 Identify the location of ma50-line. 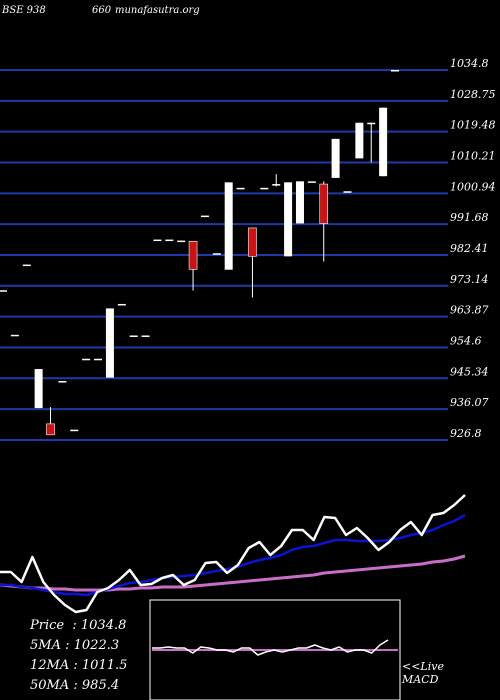
(233, 573).